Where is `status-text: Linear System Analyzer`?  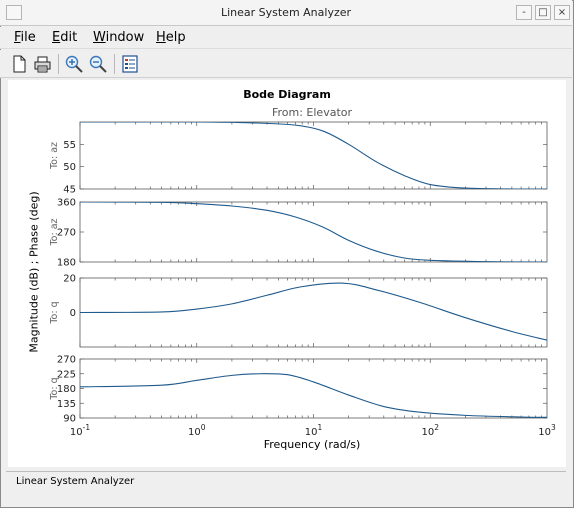
status-text: Linear System Analyzer is located at coordinates (75, 481).